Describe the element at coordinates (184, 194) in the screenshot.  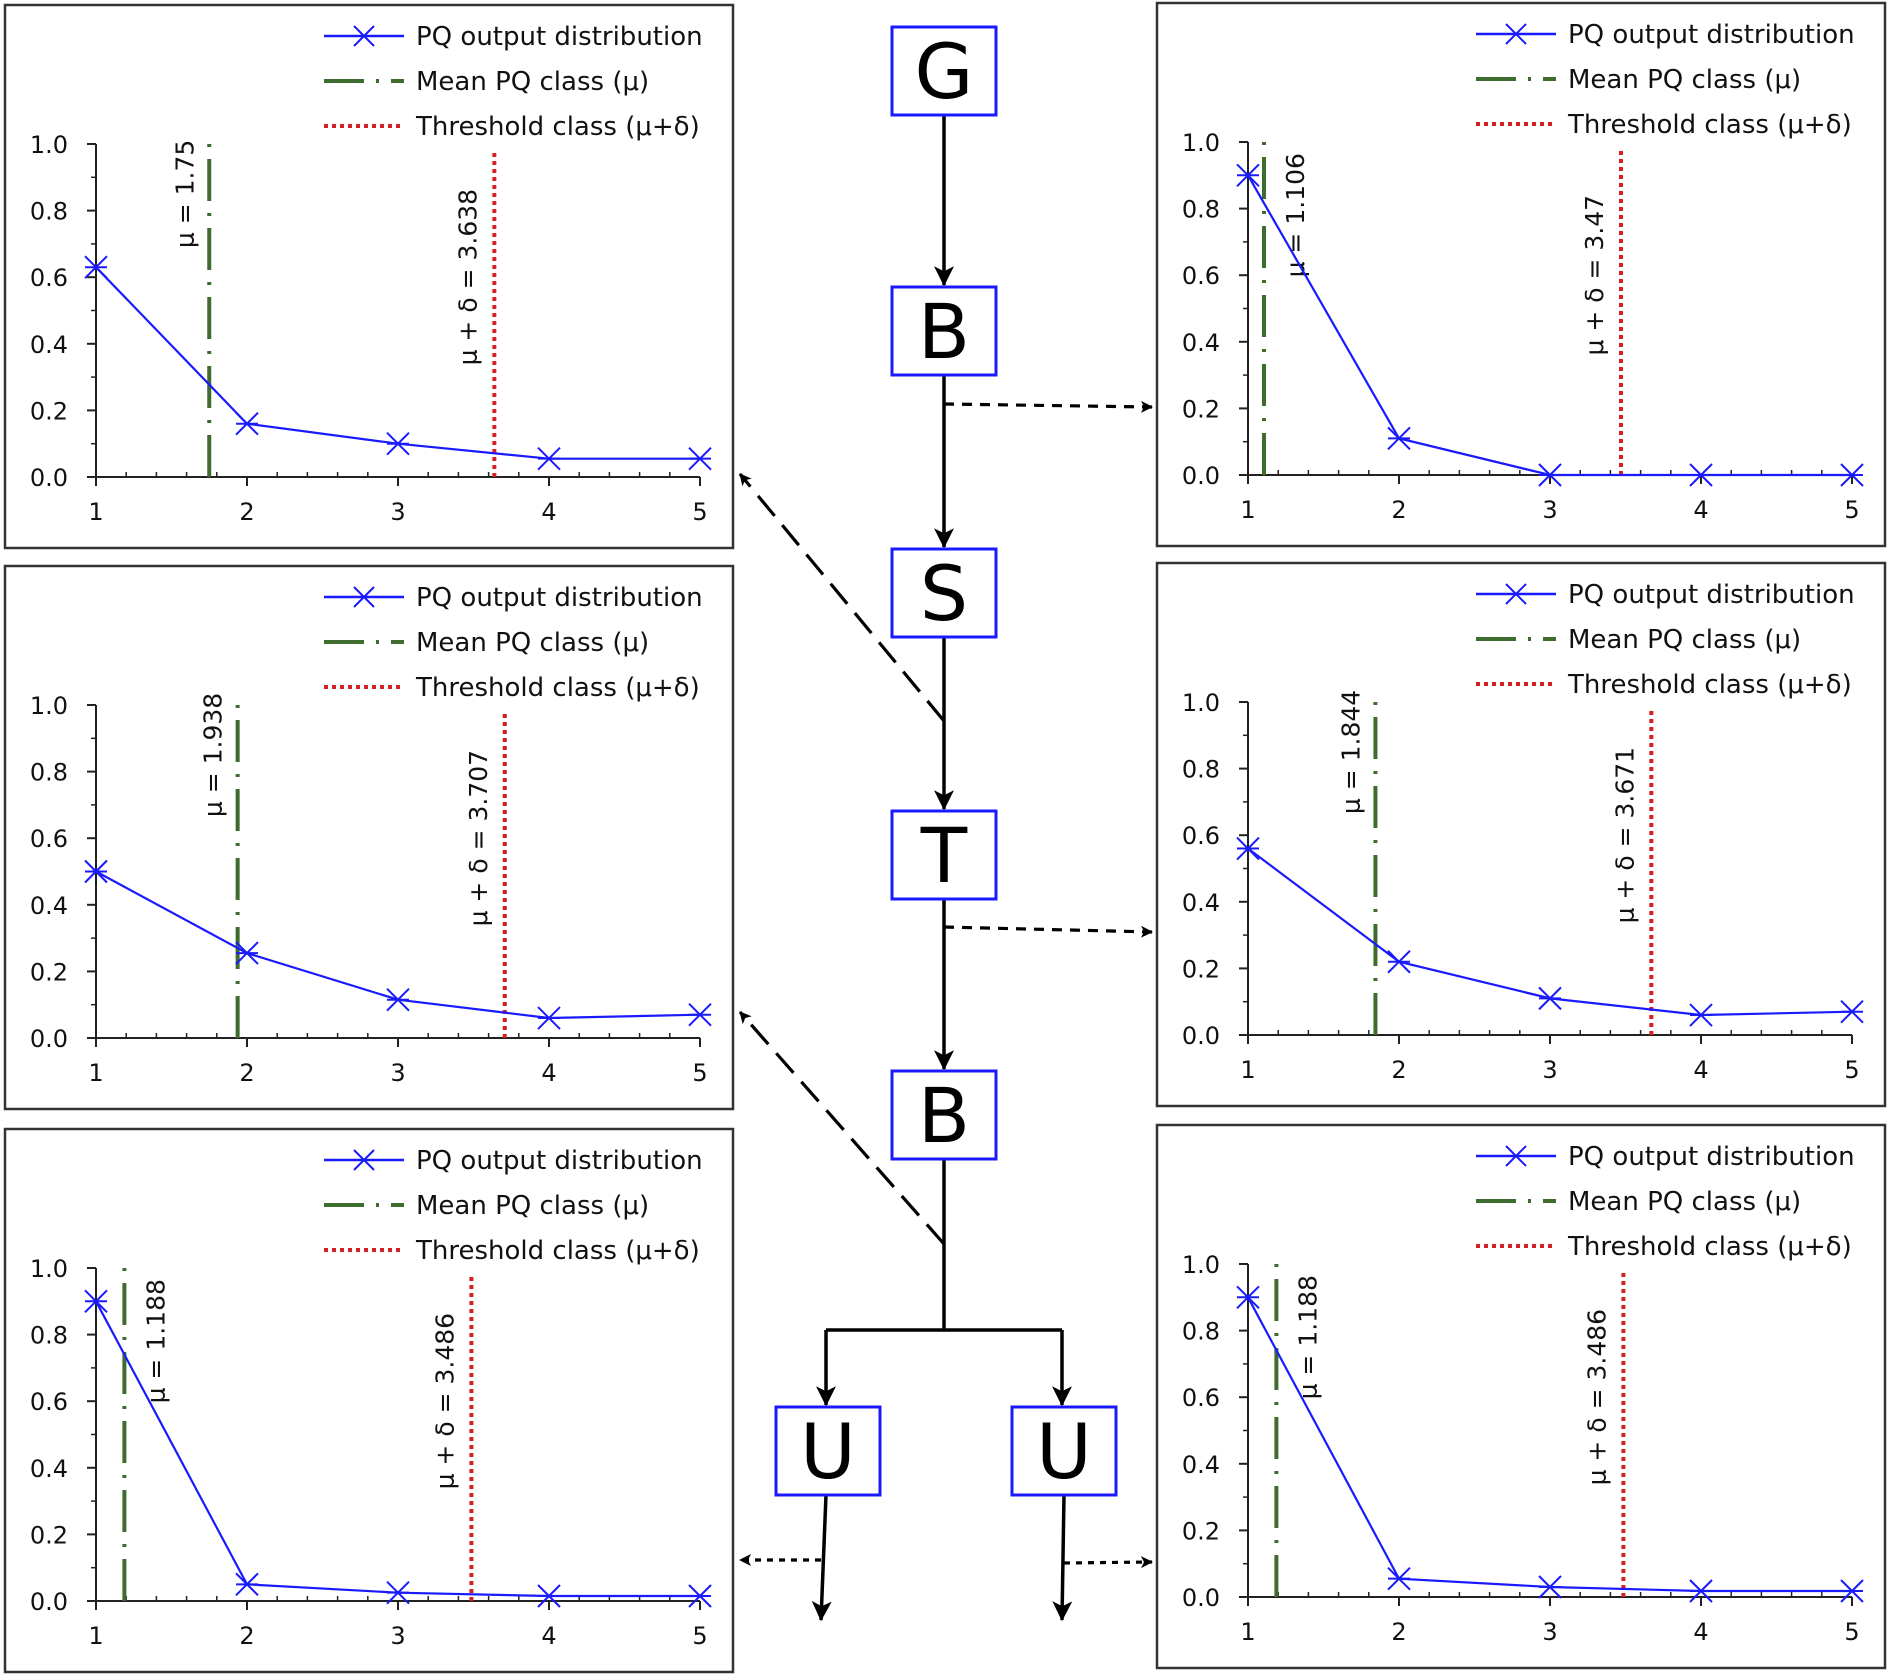
I see `mean-label: μ = 1.75` at that location.